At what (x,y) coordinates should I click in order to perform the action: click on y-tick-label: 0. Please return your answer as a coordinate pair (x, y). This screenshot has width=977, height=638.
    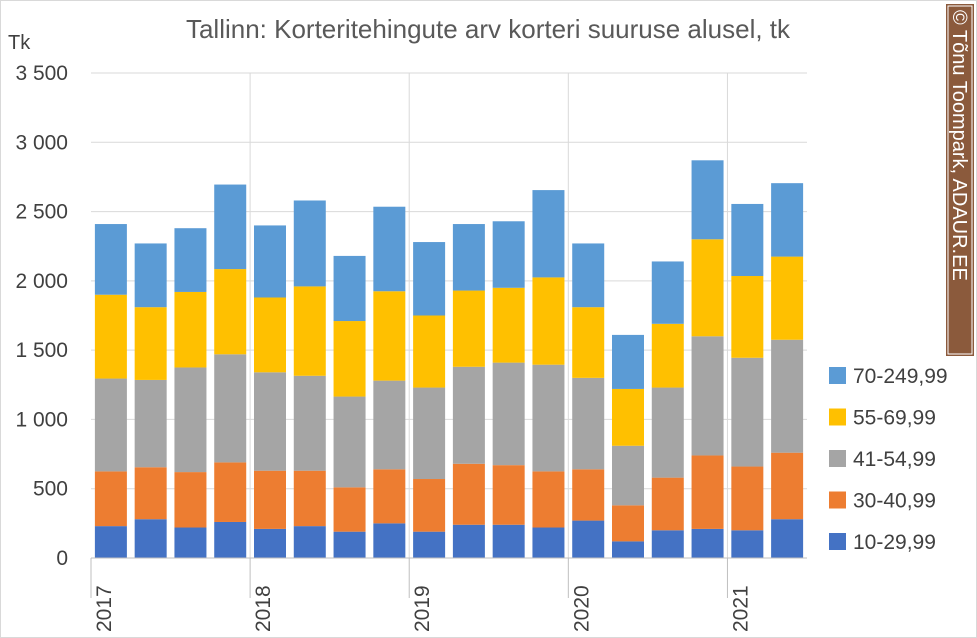
    Looking at the image, I should click on (62, 558).